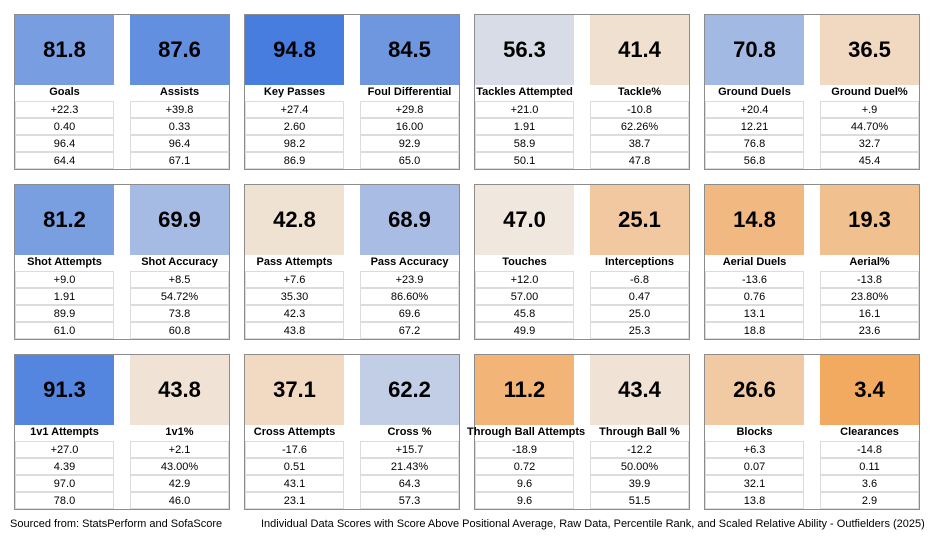 The image size is (932, 540). What do you see at coordinates (524, 390) in the screenshot?
I see `score-box: 11.2` at bounding box center [524, 390].